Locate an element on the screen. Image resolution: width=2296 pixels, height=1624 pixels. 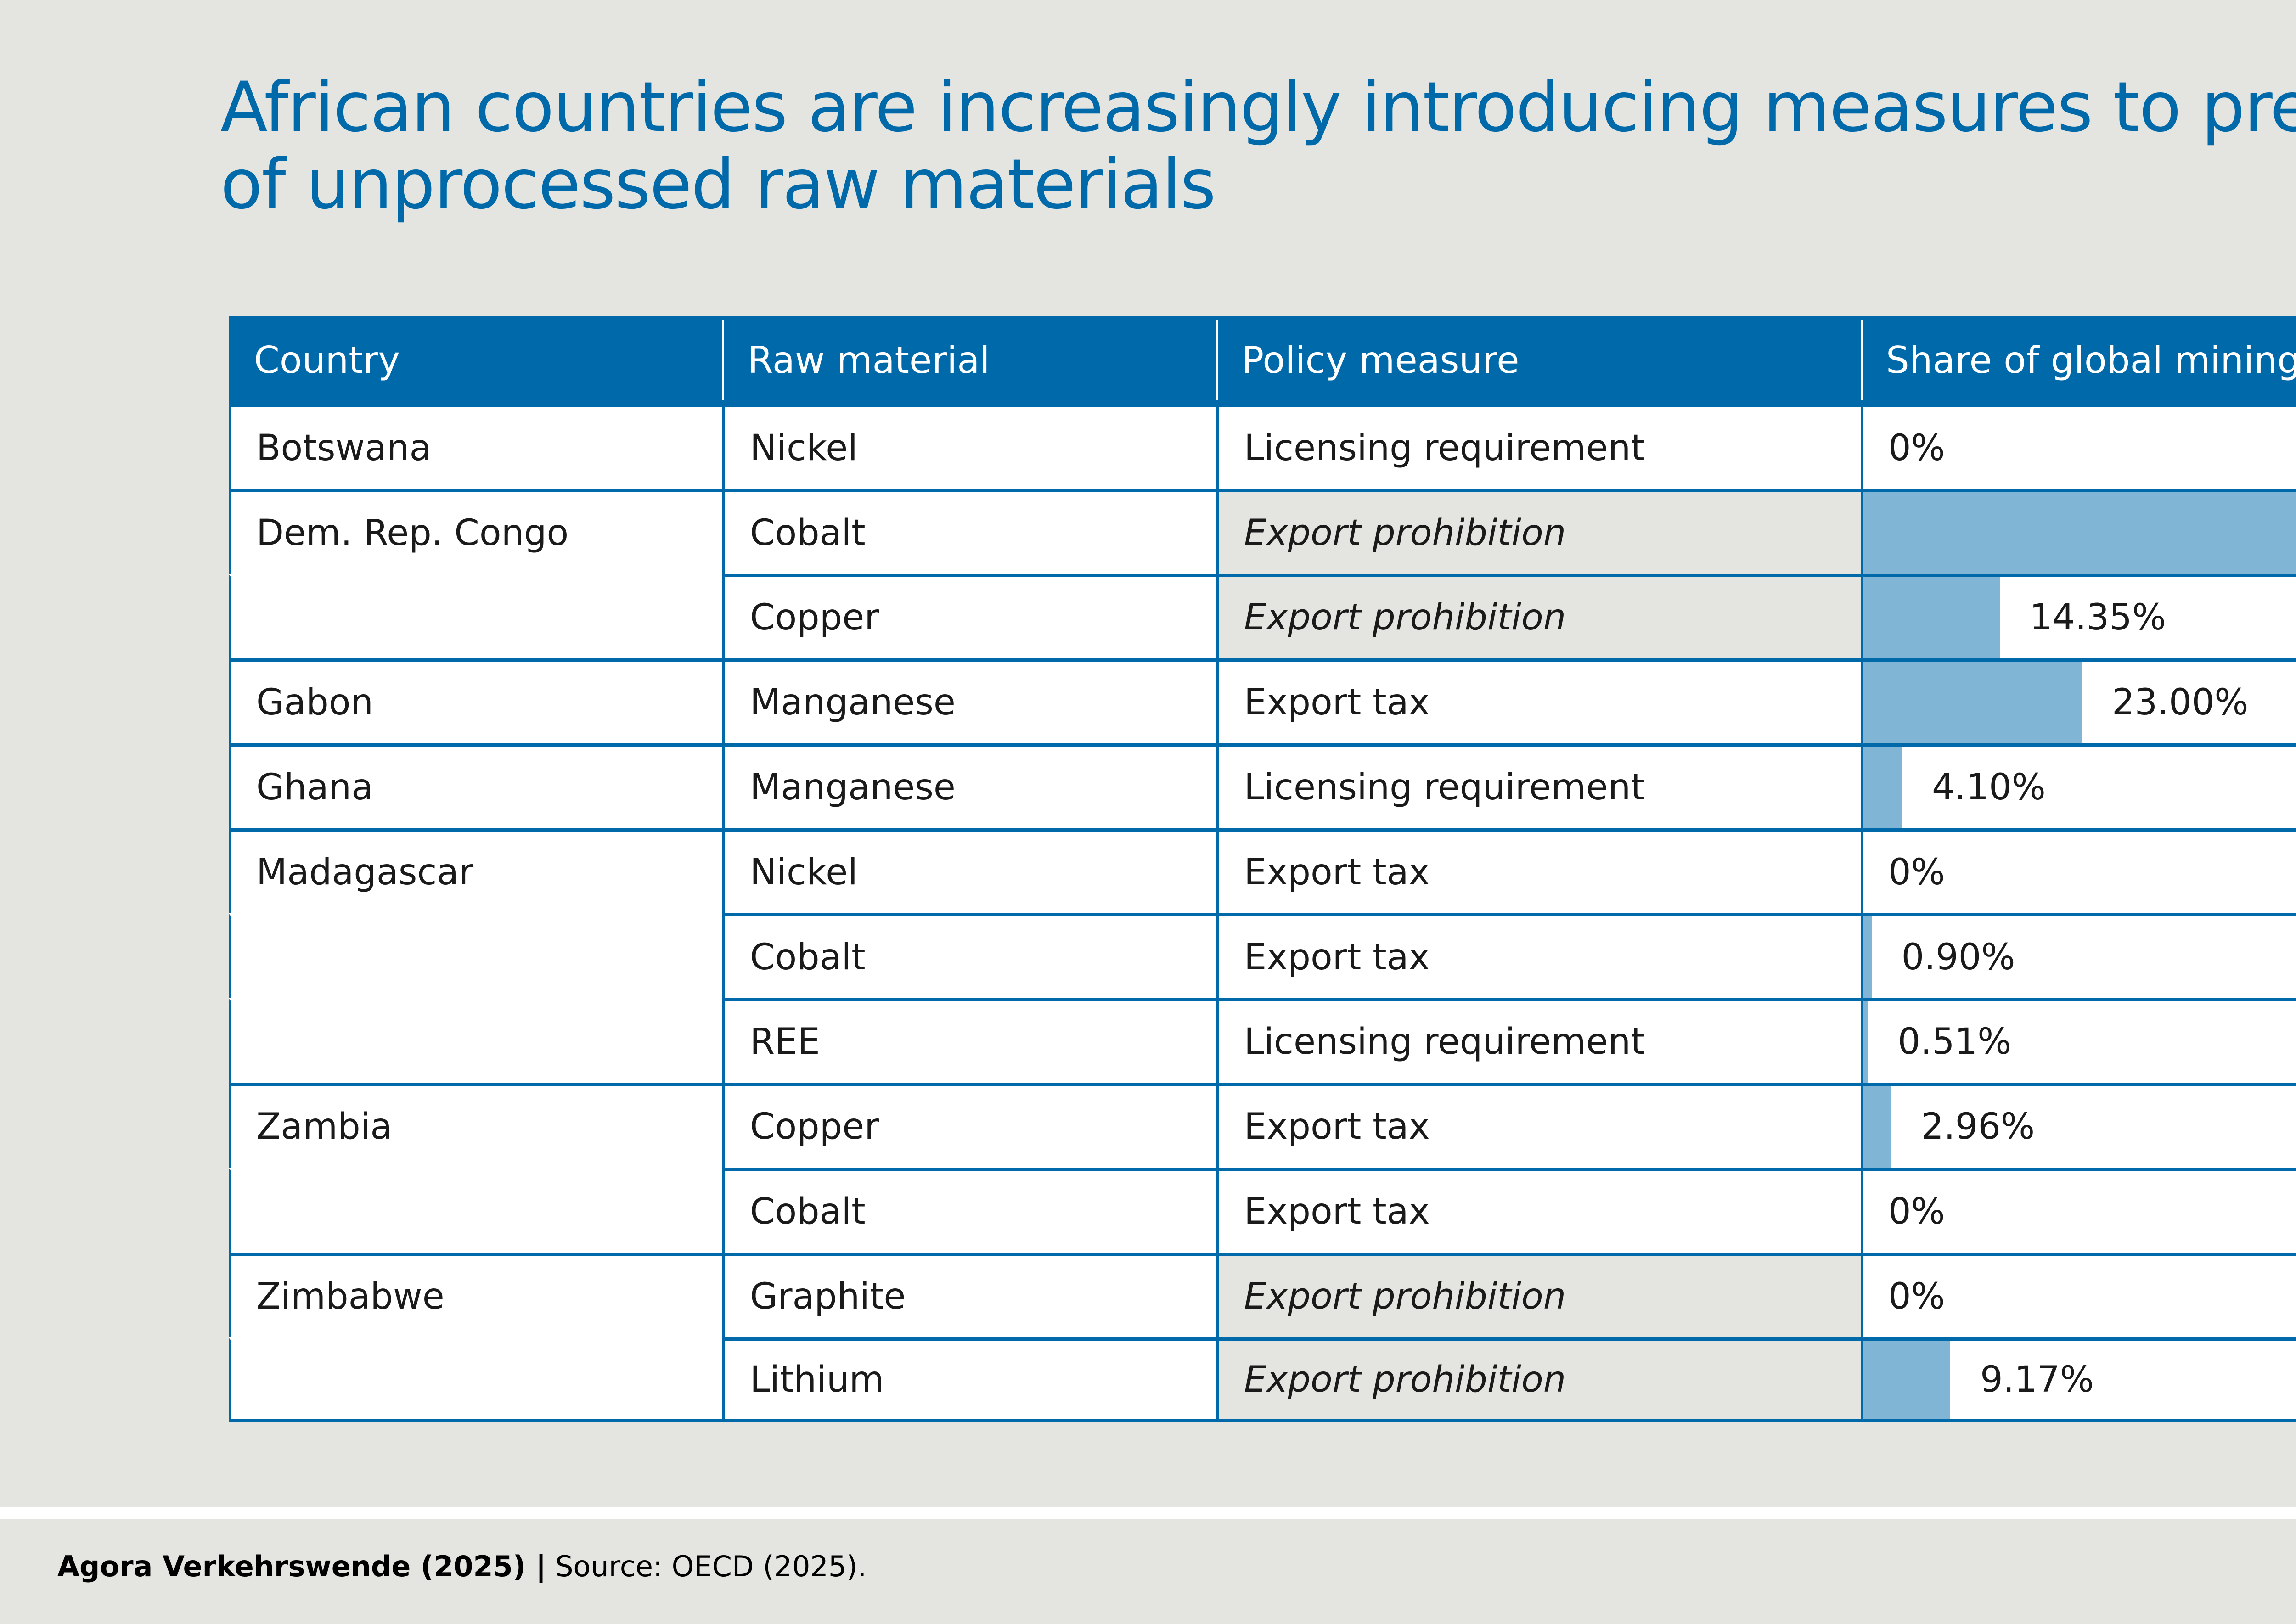
country-cell: Zimbabwe is located at coordinates (476, 1296).